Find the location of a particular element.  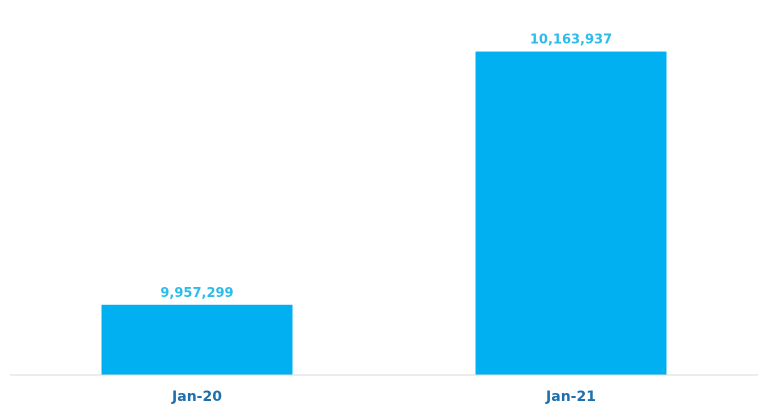

category-label-jan-20: Jan-20 is located at coordinates (196, 397).